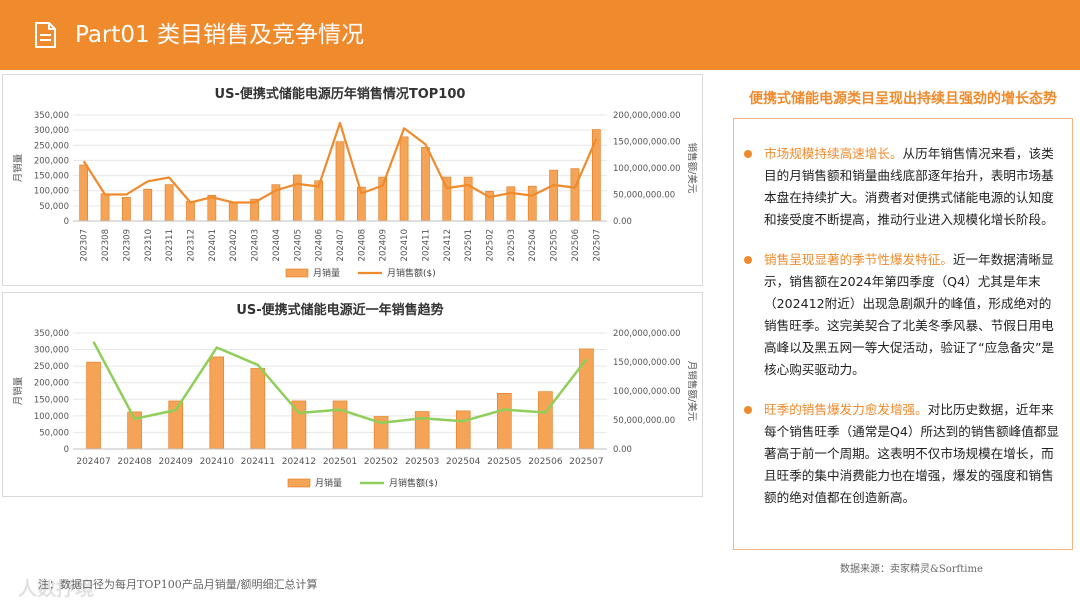 This screenshot has height=607, width=1080. I want to click on top-x-tick-label: 202307, so click(85, 245).